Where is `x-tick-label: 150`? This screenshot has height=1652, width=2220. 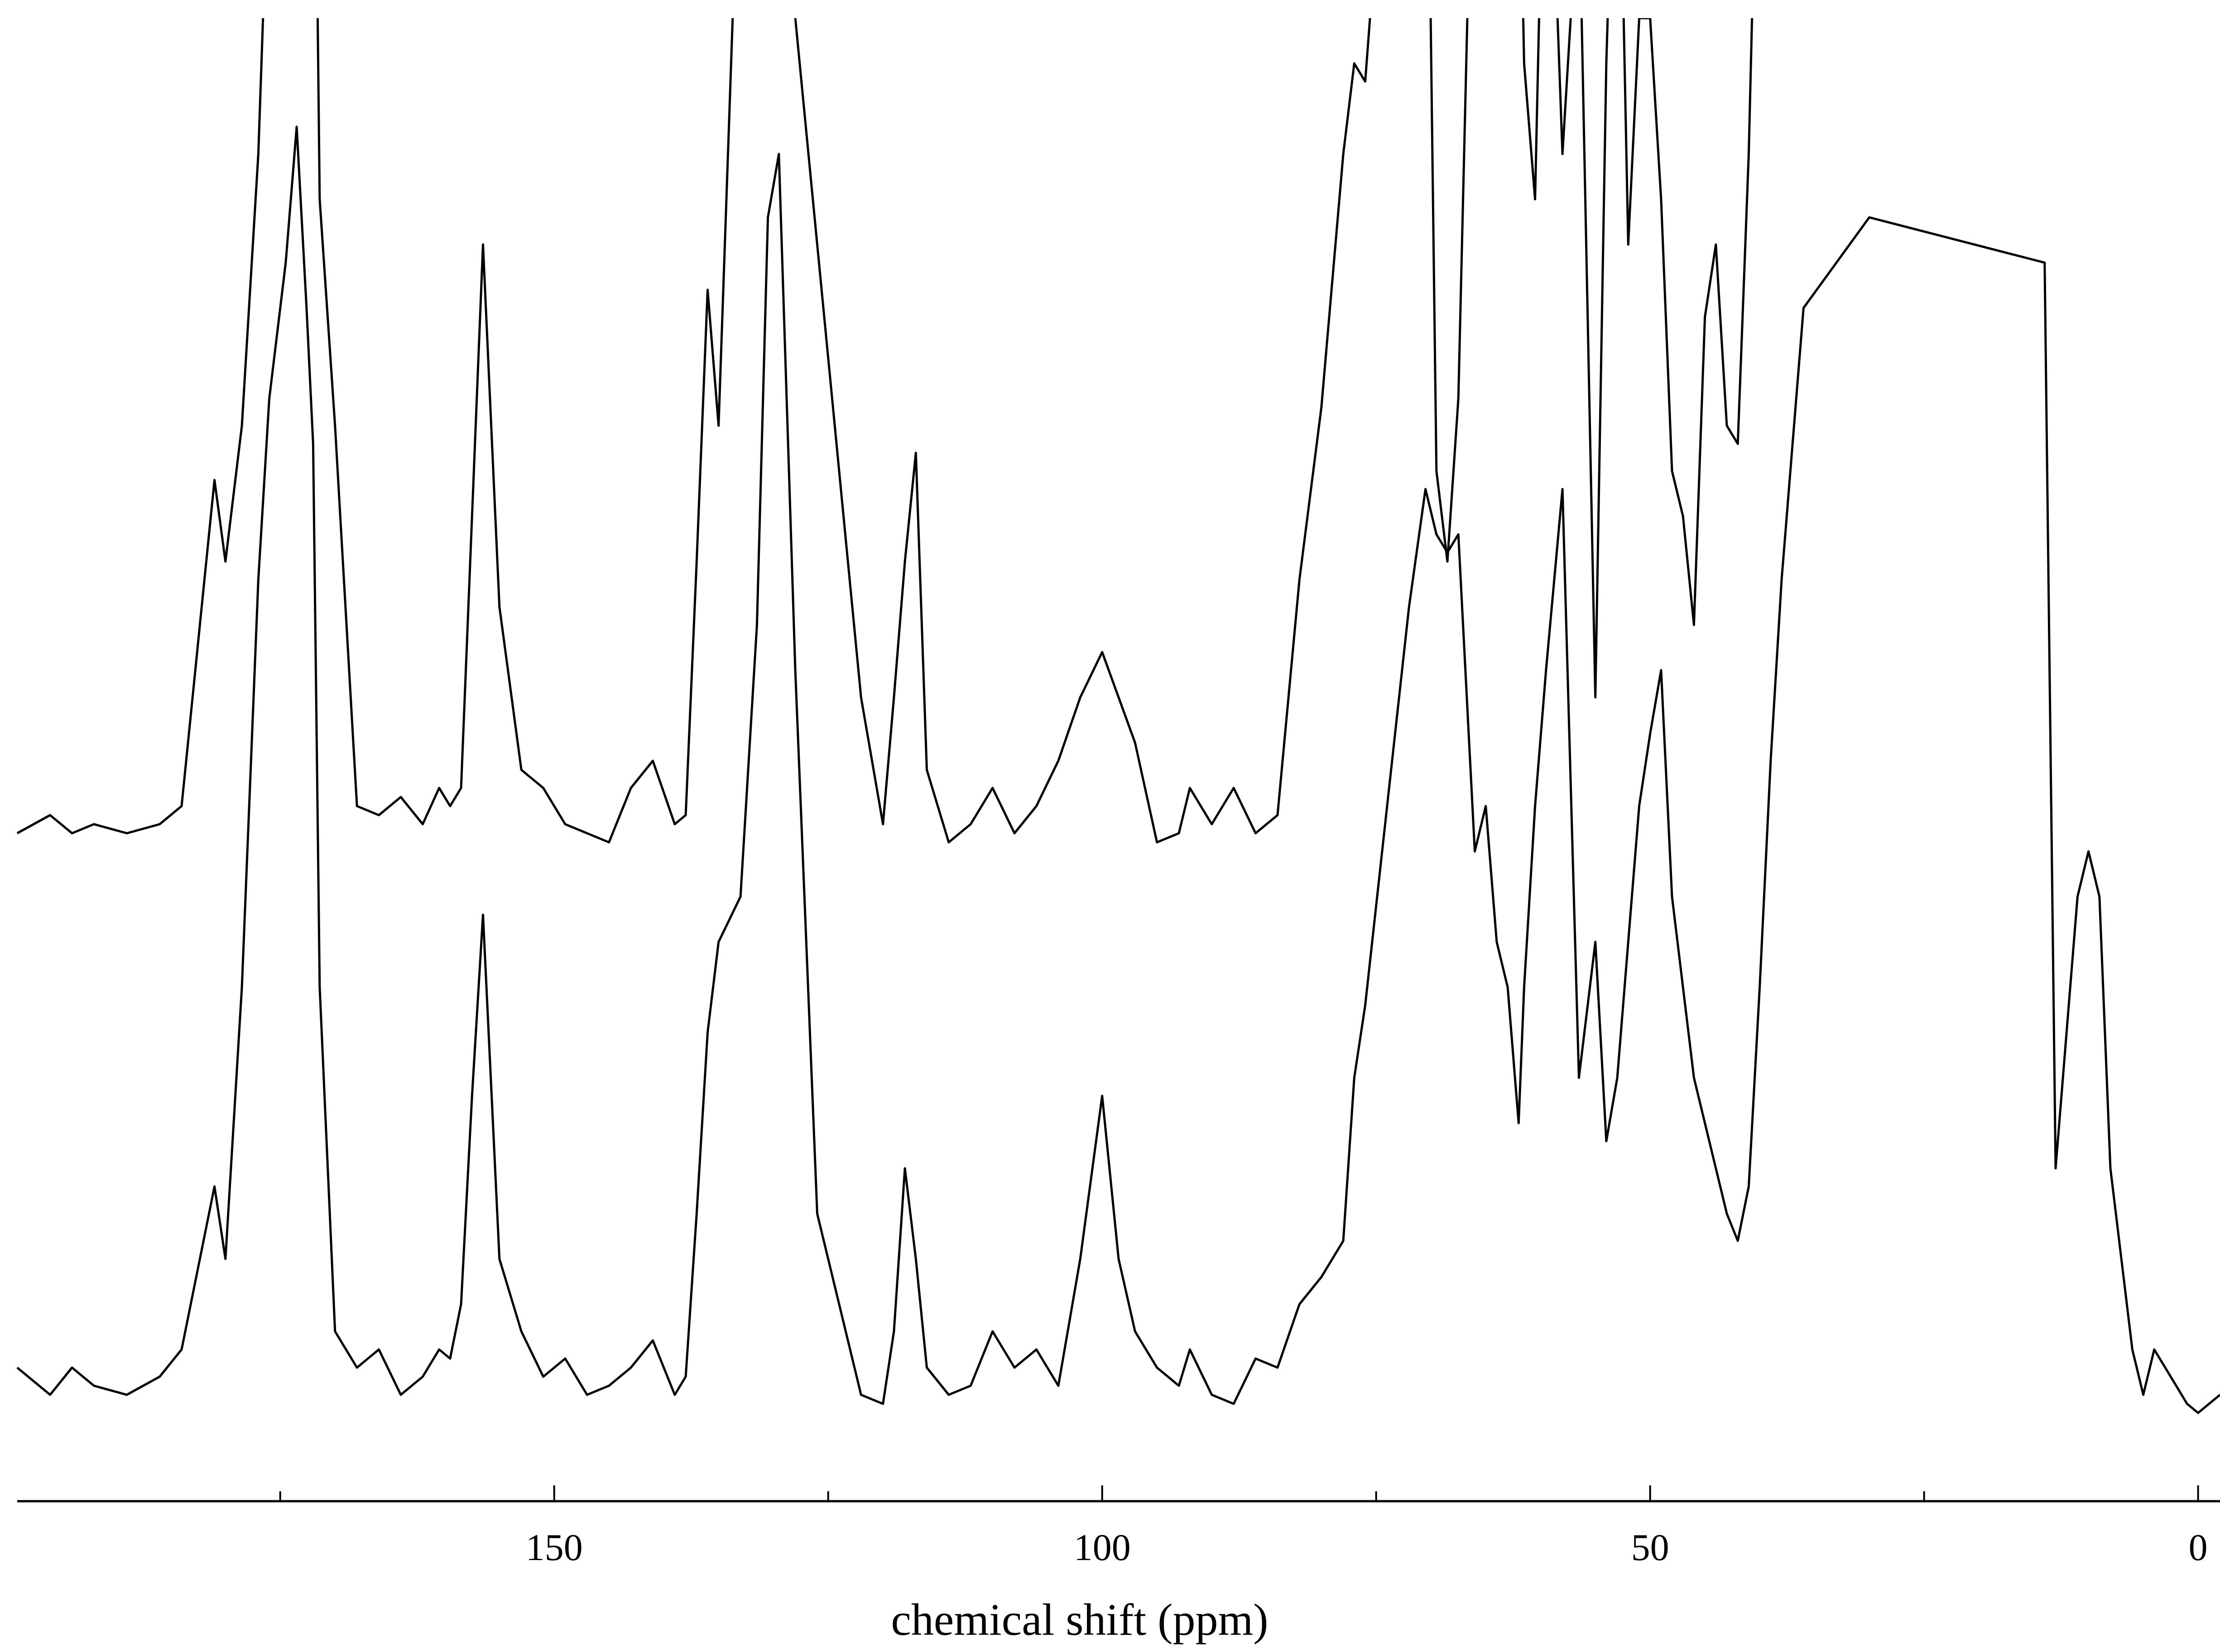 x-tick-label: 150 is located at coordinates (554, 1548).